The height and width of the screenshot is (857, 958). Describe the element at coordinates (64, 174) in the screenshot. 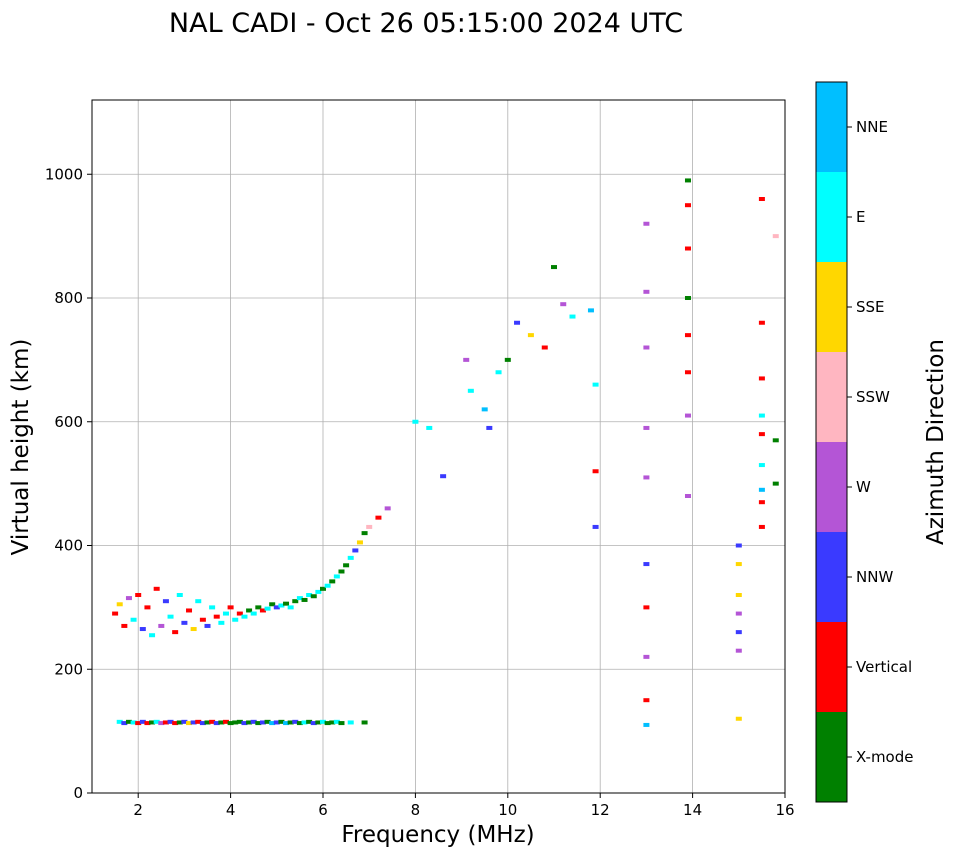

I see `y-tick-label: 1000` at that location.